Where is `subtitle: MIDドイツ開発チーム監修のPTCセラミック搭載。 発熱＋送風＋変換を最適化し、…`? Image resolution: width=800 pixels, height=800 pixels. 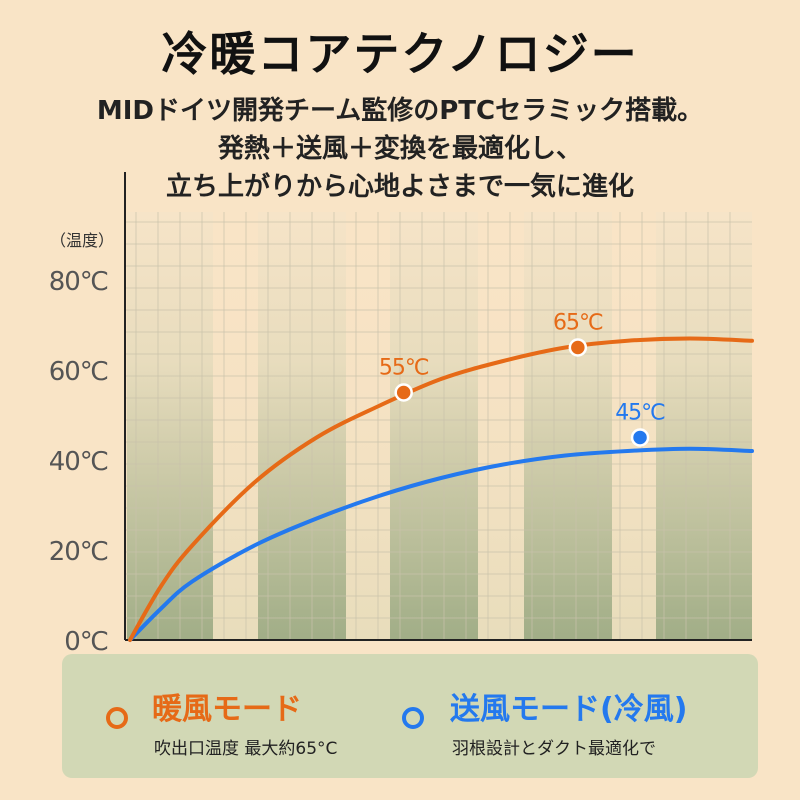
subtitle: MIDドイツ開発チーム監修のPTCセラミック搭載。 発熱＋送風＋変換を最適化し、… is located at coordinates (400, 149).